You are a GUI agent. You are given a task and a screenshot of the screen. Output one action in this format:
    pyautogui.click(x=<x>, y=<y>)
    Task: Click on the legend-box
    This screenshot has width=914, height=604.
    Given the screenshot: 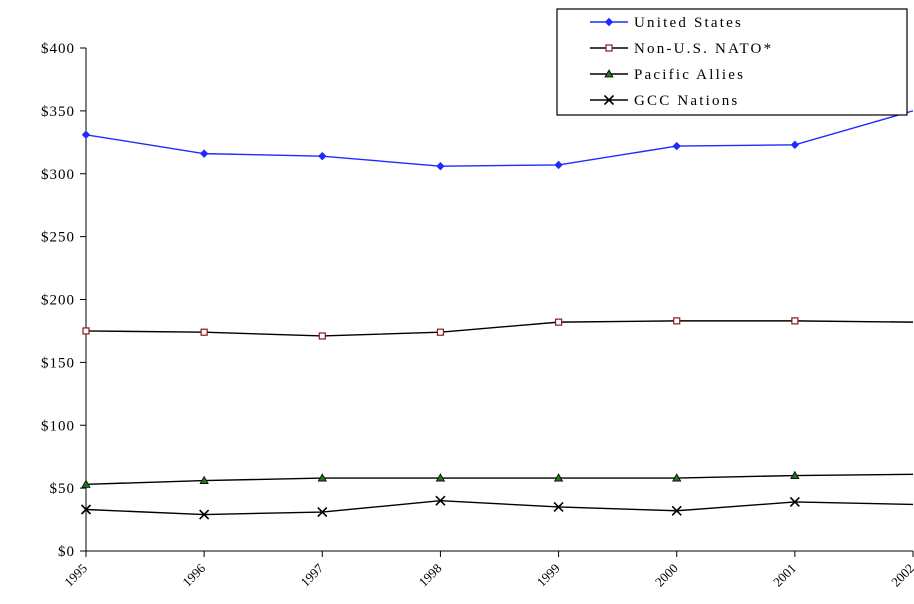 What is the action you would take?
    pyautogui.click(x=732, y=62)
    